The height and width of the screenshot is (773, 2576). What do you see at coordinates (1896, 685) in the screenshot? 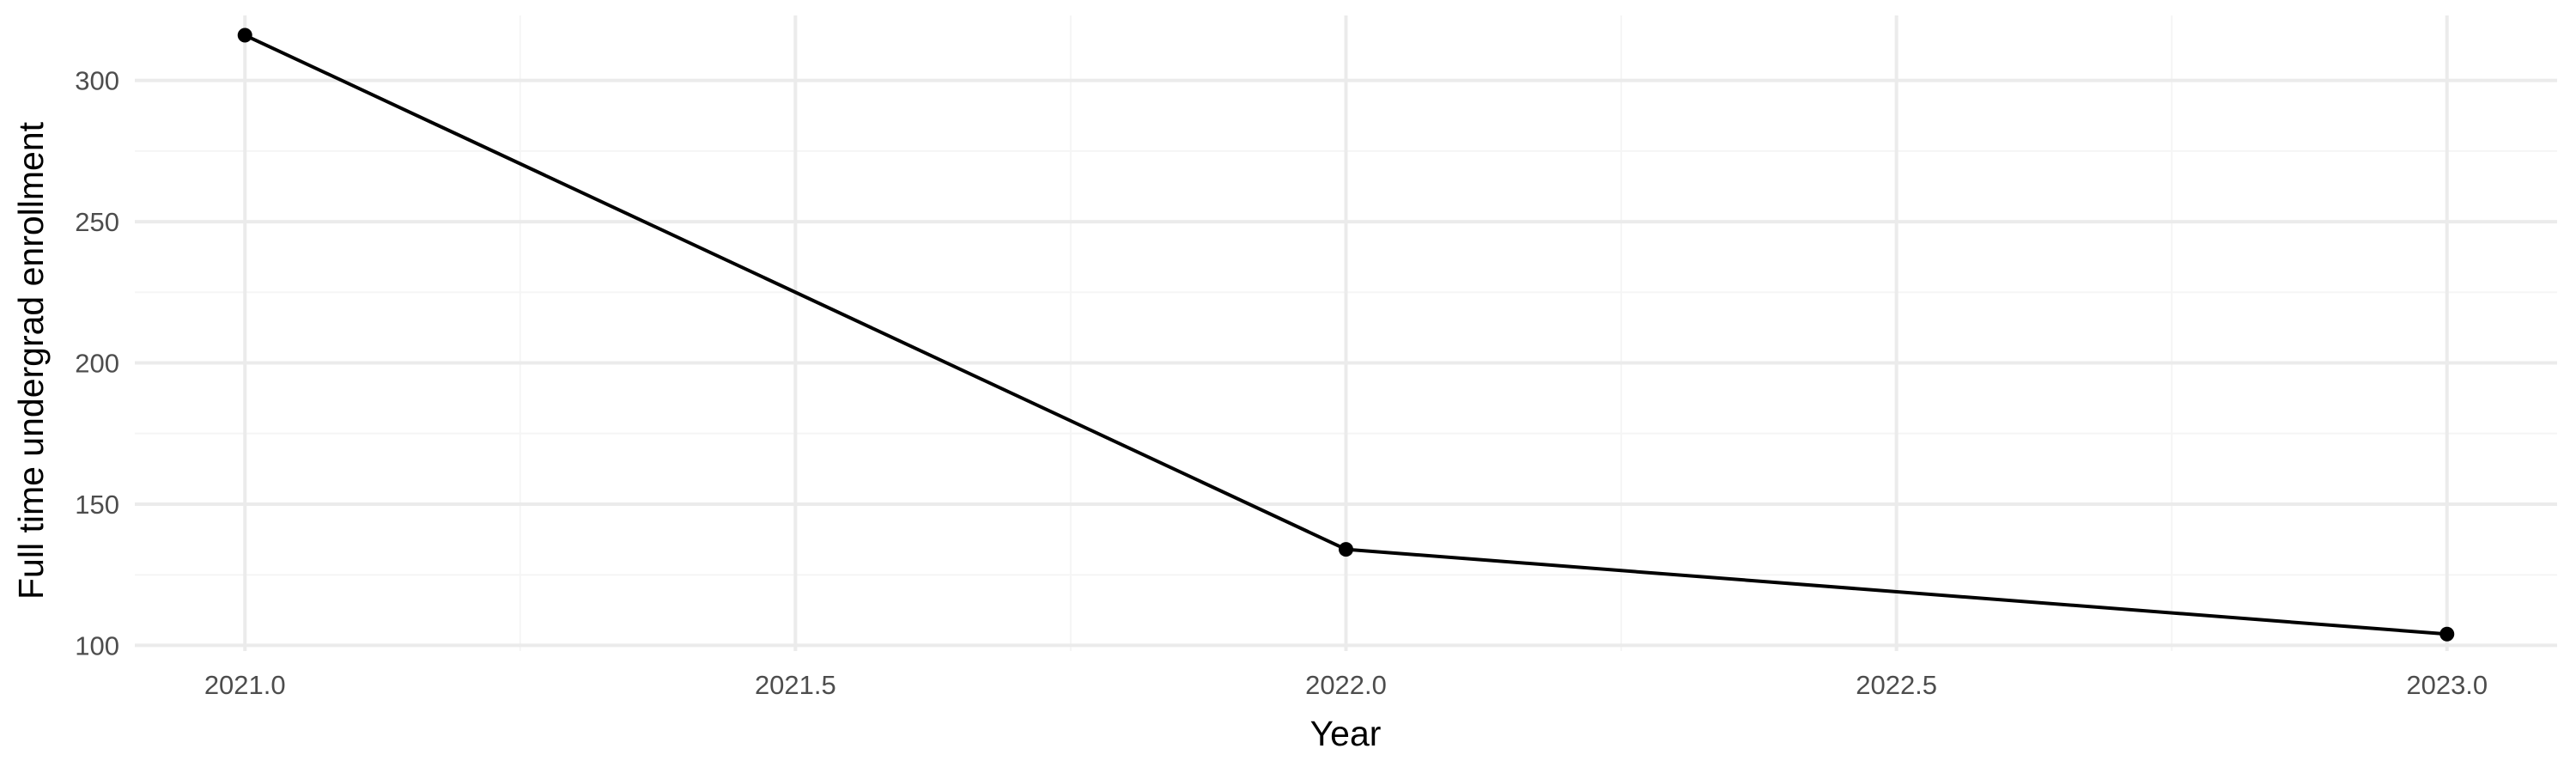
I see `x-tick-label: 2022.5` at bounding box center [1896, 685].